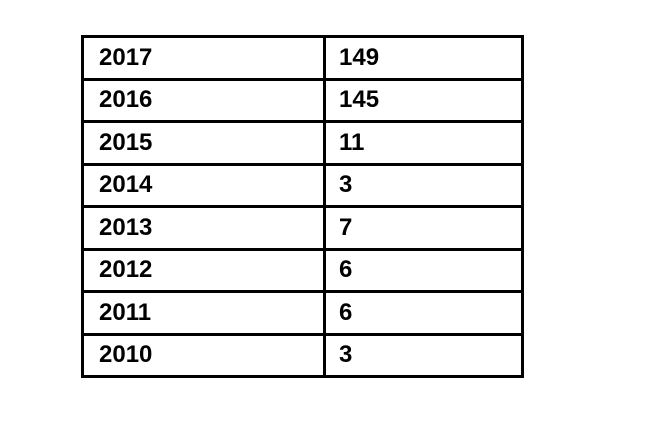 This screenshot has height=427, width=650. I want to click on table-row: 2012 6, so click(302, 270).